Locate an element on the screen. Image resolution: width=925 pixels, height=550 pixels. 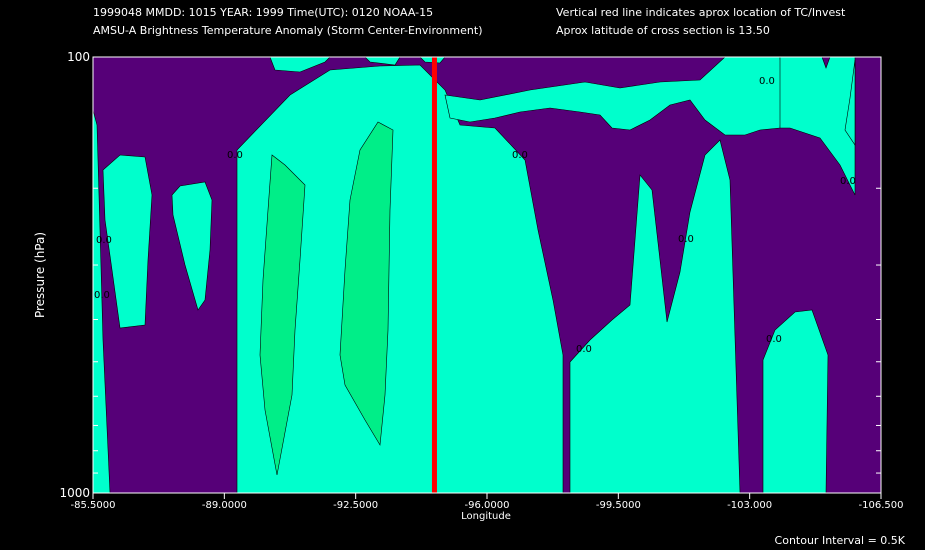
contour-region-zero-upper-right is located at coordinates (614, 96).